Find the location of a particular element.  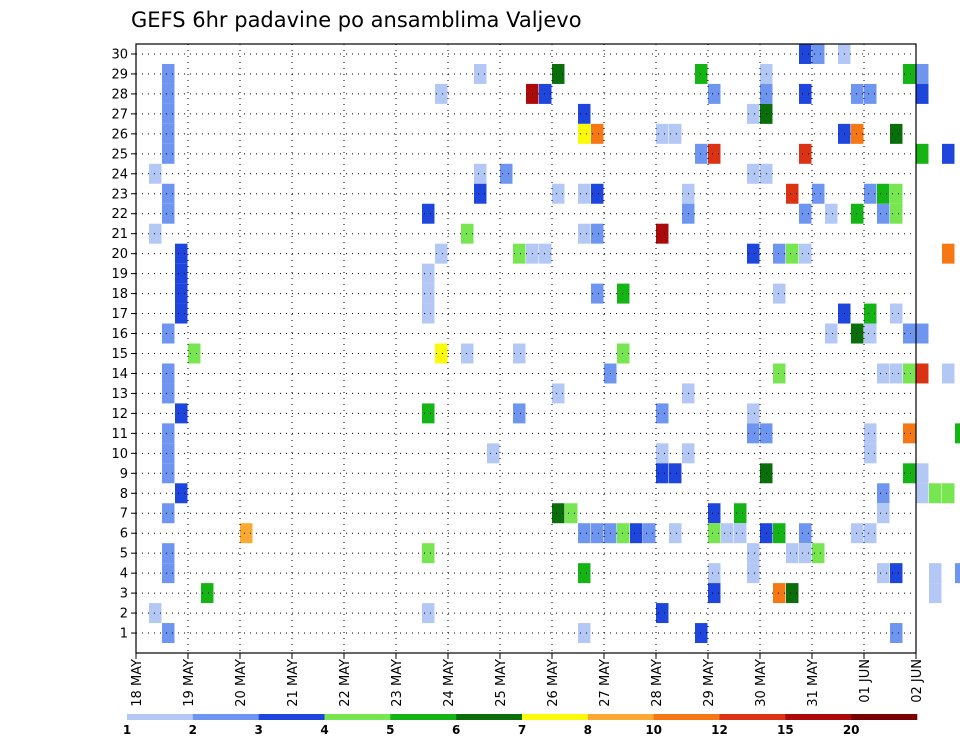

y-tick-label: 19 is located at coordinates (119, 274).